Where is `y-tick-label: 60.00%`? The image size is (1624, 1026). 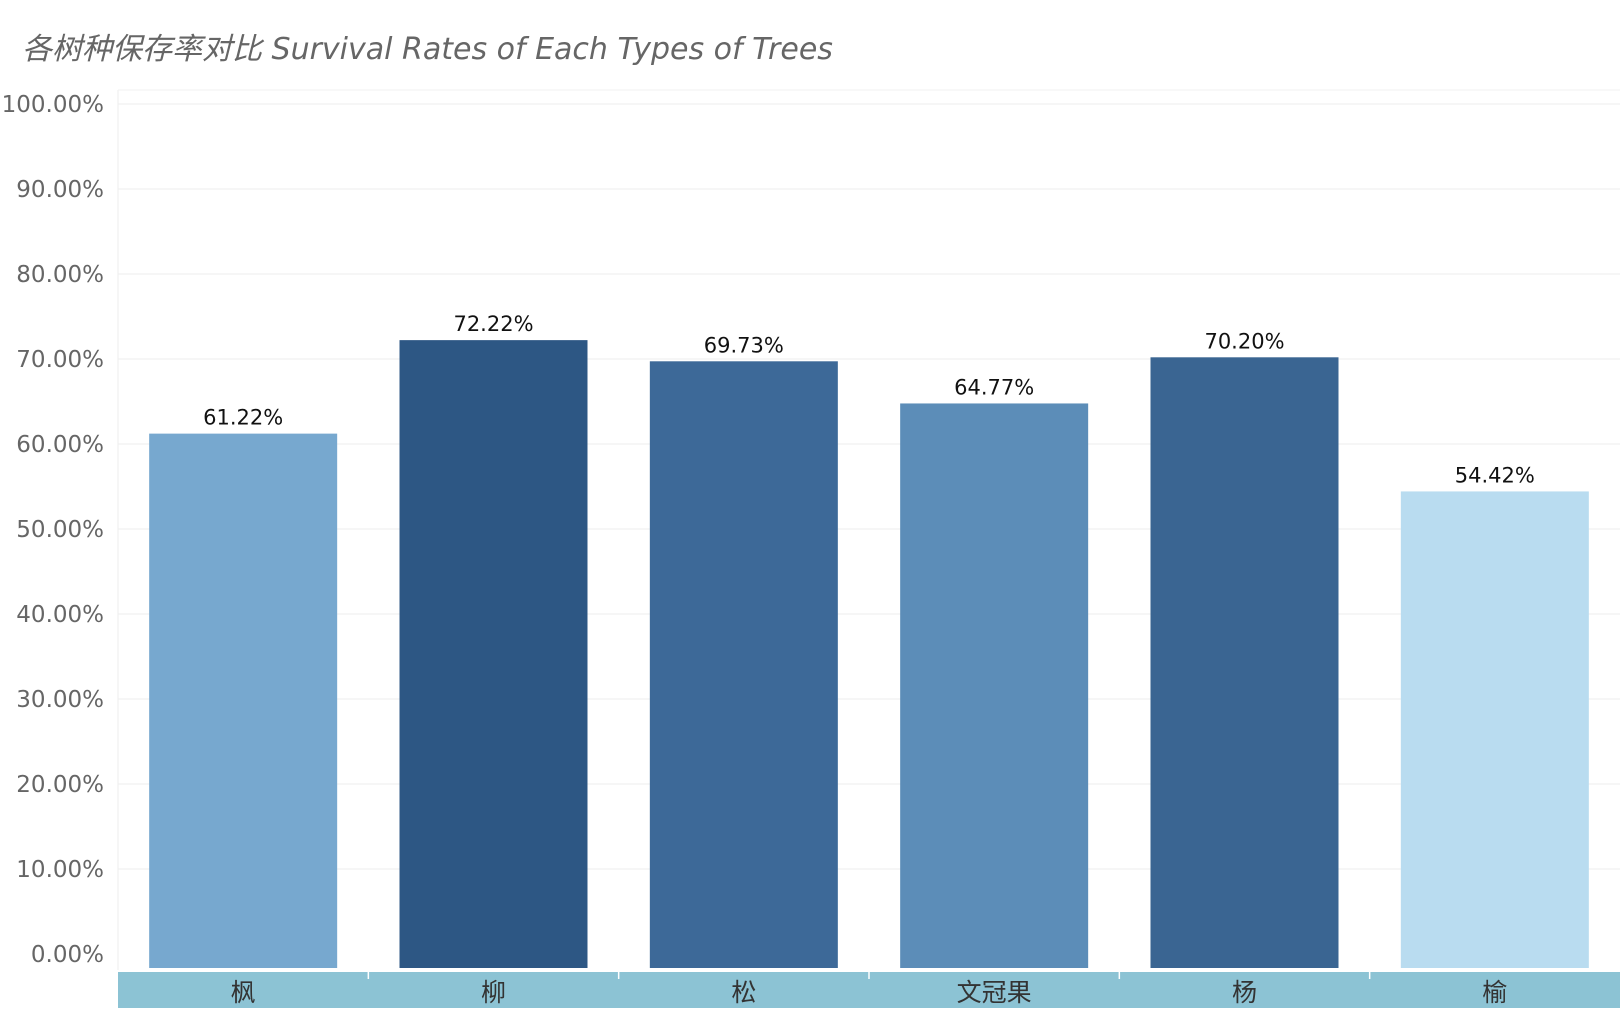 y-tick-label: 60.00% is located at coordinates (60, 445).